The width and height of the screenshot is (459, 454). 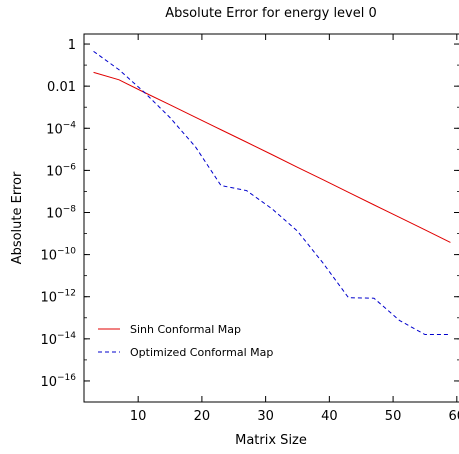 What do you see at coordinates (61, 212) in the screenshot?
I see `y-tick-label: 10⁻⁸` at bounding box center [61, 212].